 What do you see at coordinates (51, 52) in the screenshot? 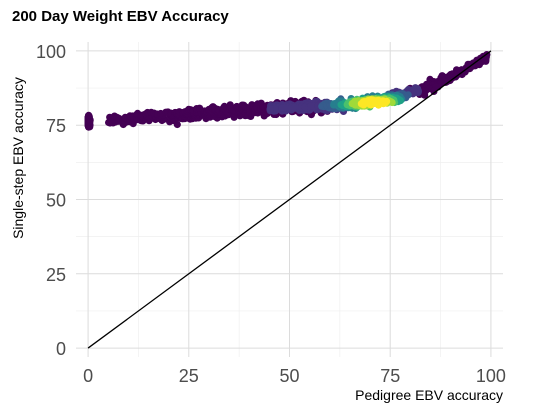
I see `y-tick-label: 100` at bounding box center [51, 52].